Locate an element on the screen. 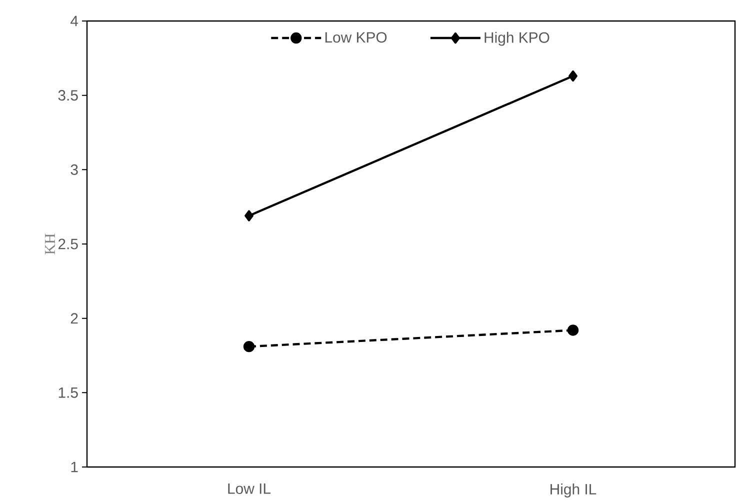 The image size is (742, 504). y-tick-label: 1 is located at coordinates (74, 467).